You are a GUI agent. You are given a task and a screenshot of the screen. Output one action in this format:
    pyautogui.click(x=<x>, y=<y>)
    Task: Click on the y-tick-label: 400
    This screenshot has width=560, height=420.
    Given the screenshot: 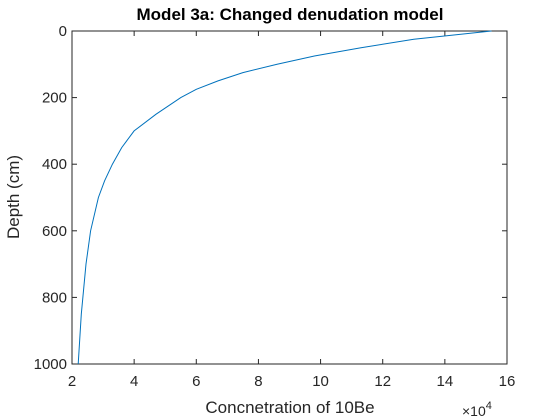 What is the action you would take?
    pyautogui.click(x=54, y=164)
    